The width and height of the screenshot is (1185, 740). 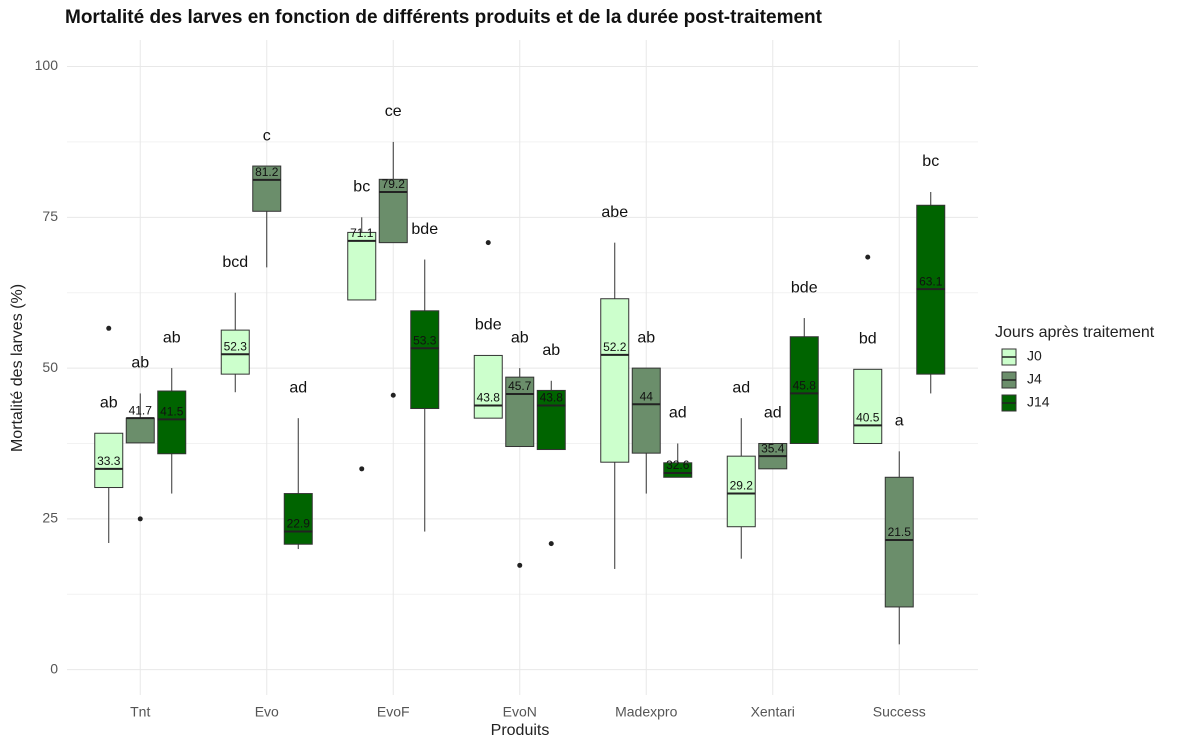 What do you see at coordinates (899, 421) in the screenshot?
I see `significance-letter: a` at bounding box center [899, 421].